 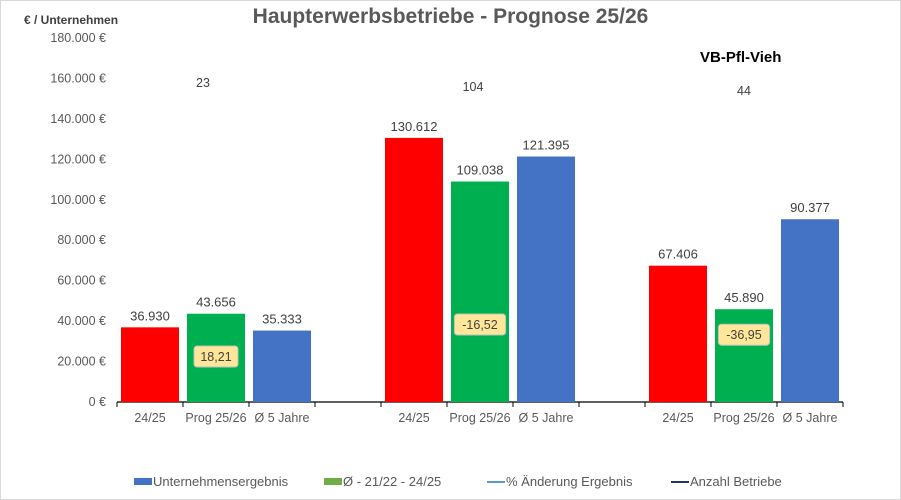 What do you see at coordinates (216, 302) in the screenshot?
I see `bar-value-label: 43.656` at bounding box center [216, 302].